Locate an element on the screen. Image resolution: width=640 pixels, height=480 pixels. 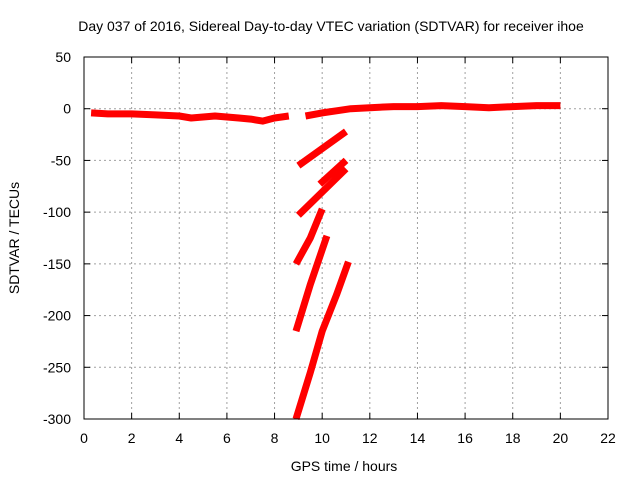
y-tick-label: -50 is located at coordinates (61, 160).